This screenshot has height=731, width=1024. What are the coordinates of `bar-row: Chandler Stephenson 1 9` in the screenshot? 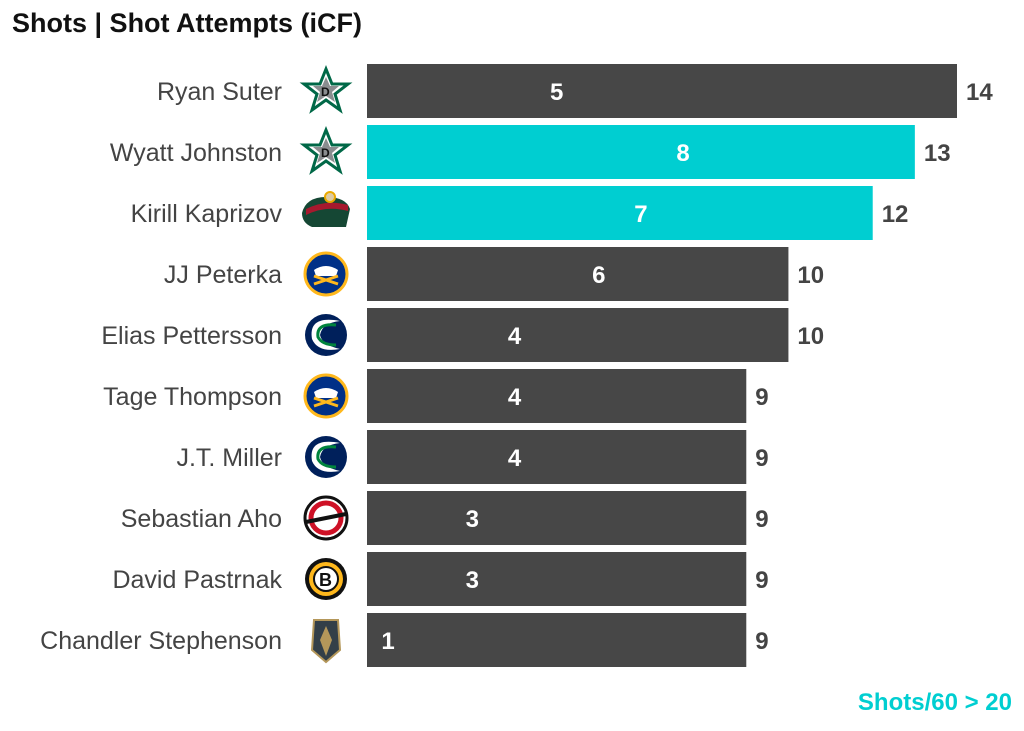 It's located at (404, 640).